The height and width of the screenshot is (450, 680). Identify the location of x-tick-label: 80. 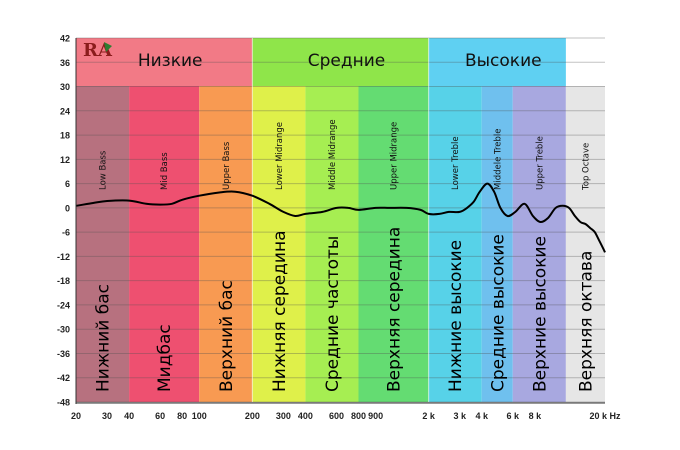
(182, 416).